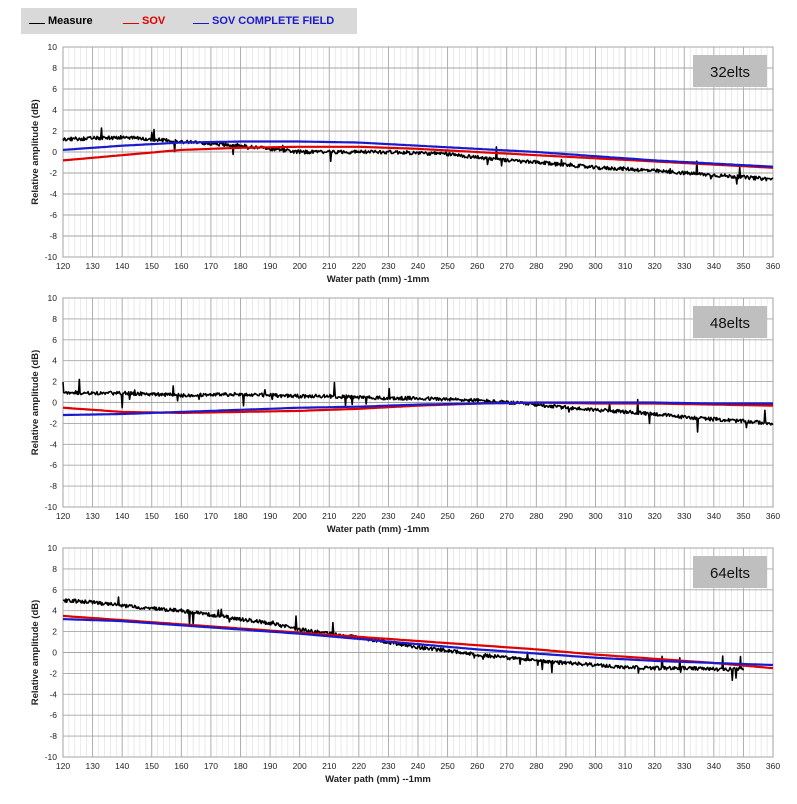 This screenshot has width=797, height=804. Describe the element at coordinates (273, 21) in the screenshot. I see `legend-label-sov-complete-field: SOV COMPLETE FIELD` at that location.